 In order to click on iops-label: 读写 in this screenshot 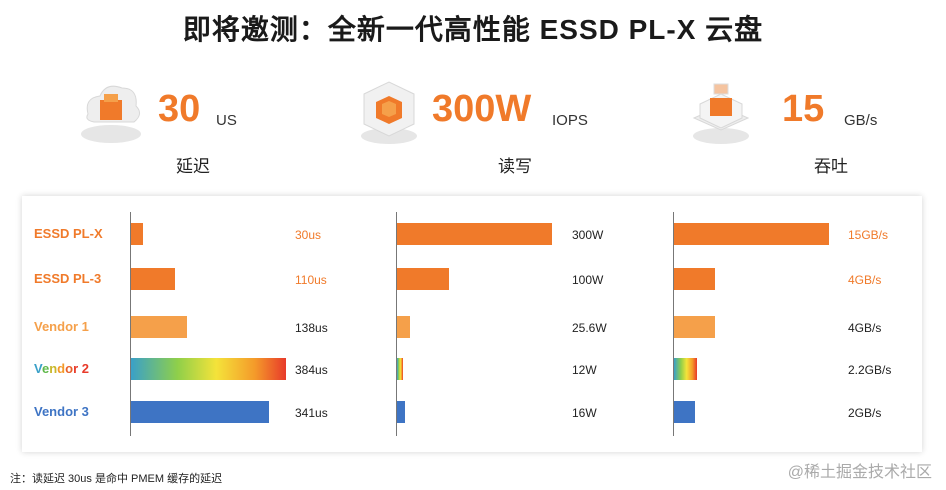, I will do `click(515, 166)`.